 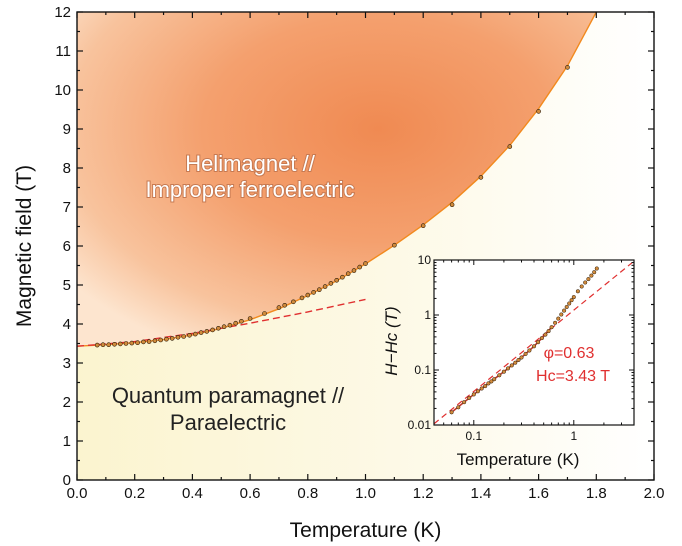 I want to click on main-y-axis-label: Magnetic field (T), so click(x=24, y=246).